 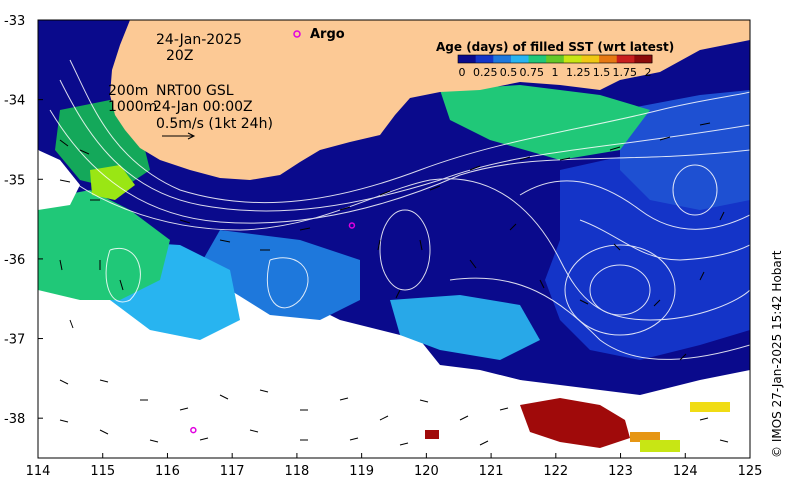 What do you see at coordinates (620, 471) in the screenshot?
I see `lon-tick-label: 123` at bounding box center [620, 471].